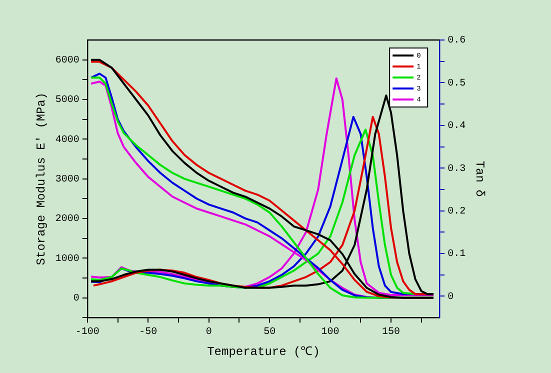 This screenshot has height=373, width=551. I want to click on y-tick-label: 4000, so click(67, 140).